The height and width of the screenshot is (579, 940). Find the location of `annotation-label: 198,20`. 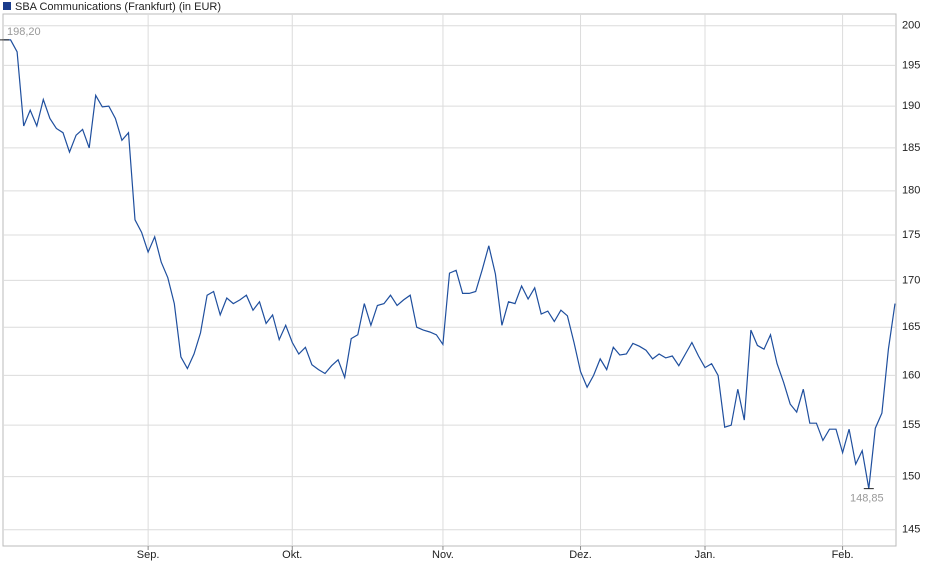

annotation-label: 198,20 is located at coordinates (24, 32).